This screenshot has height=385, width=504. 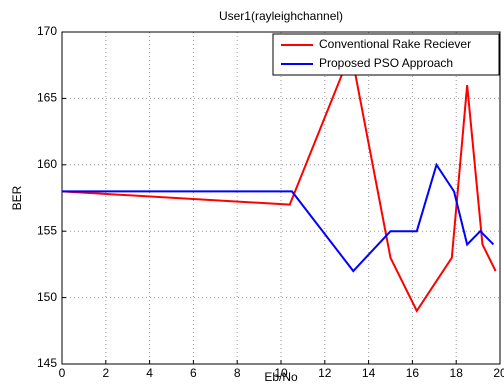 I want to click on x-axis-label: Eb/No, so click(x=281, y=377).